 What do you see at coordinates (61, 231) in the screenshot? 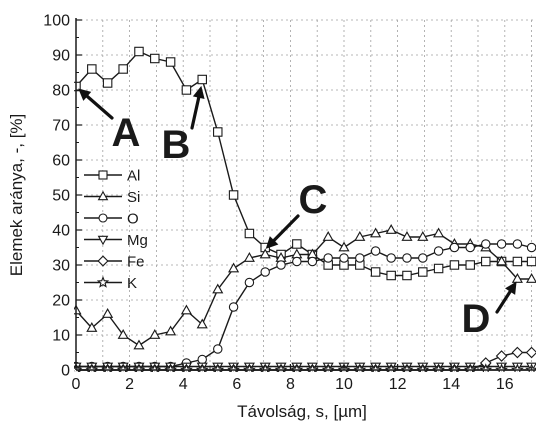
I see `y-tick-label: 40` at bounding box center [61, 231].